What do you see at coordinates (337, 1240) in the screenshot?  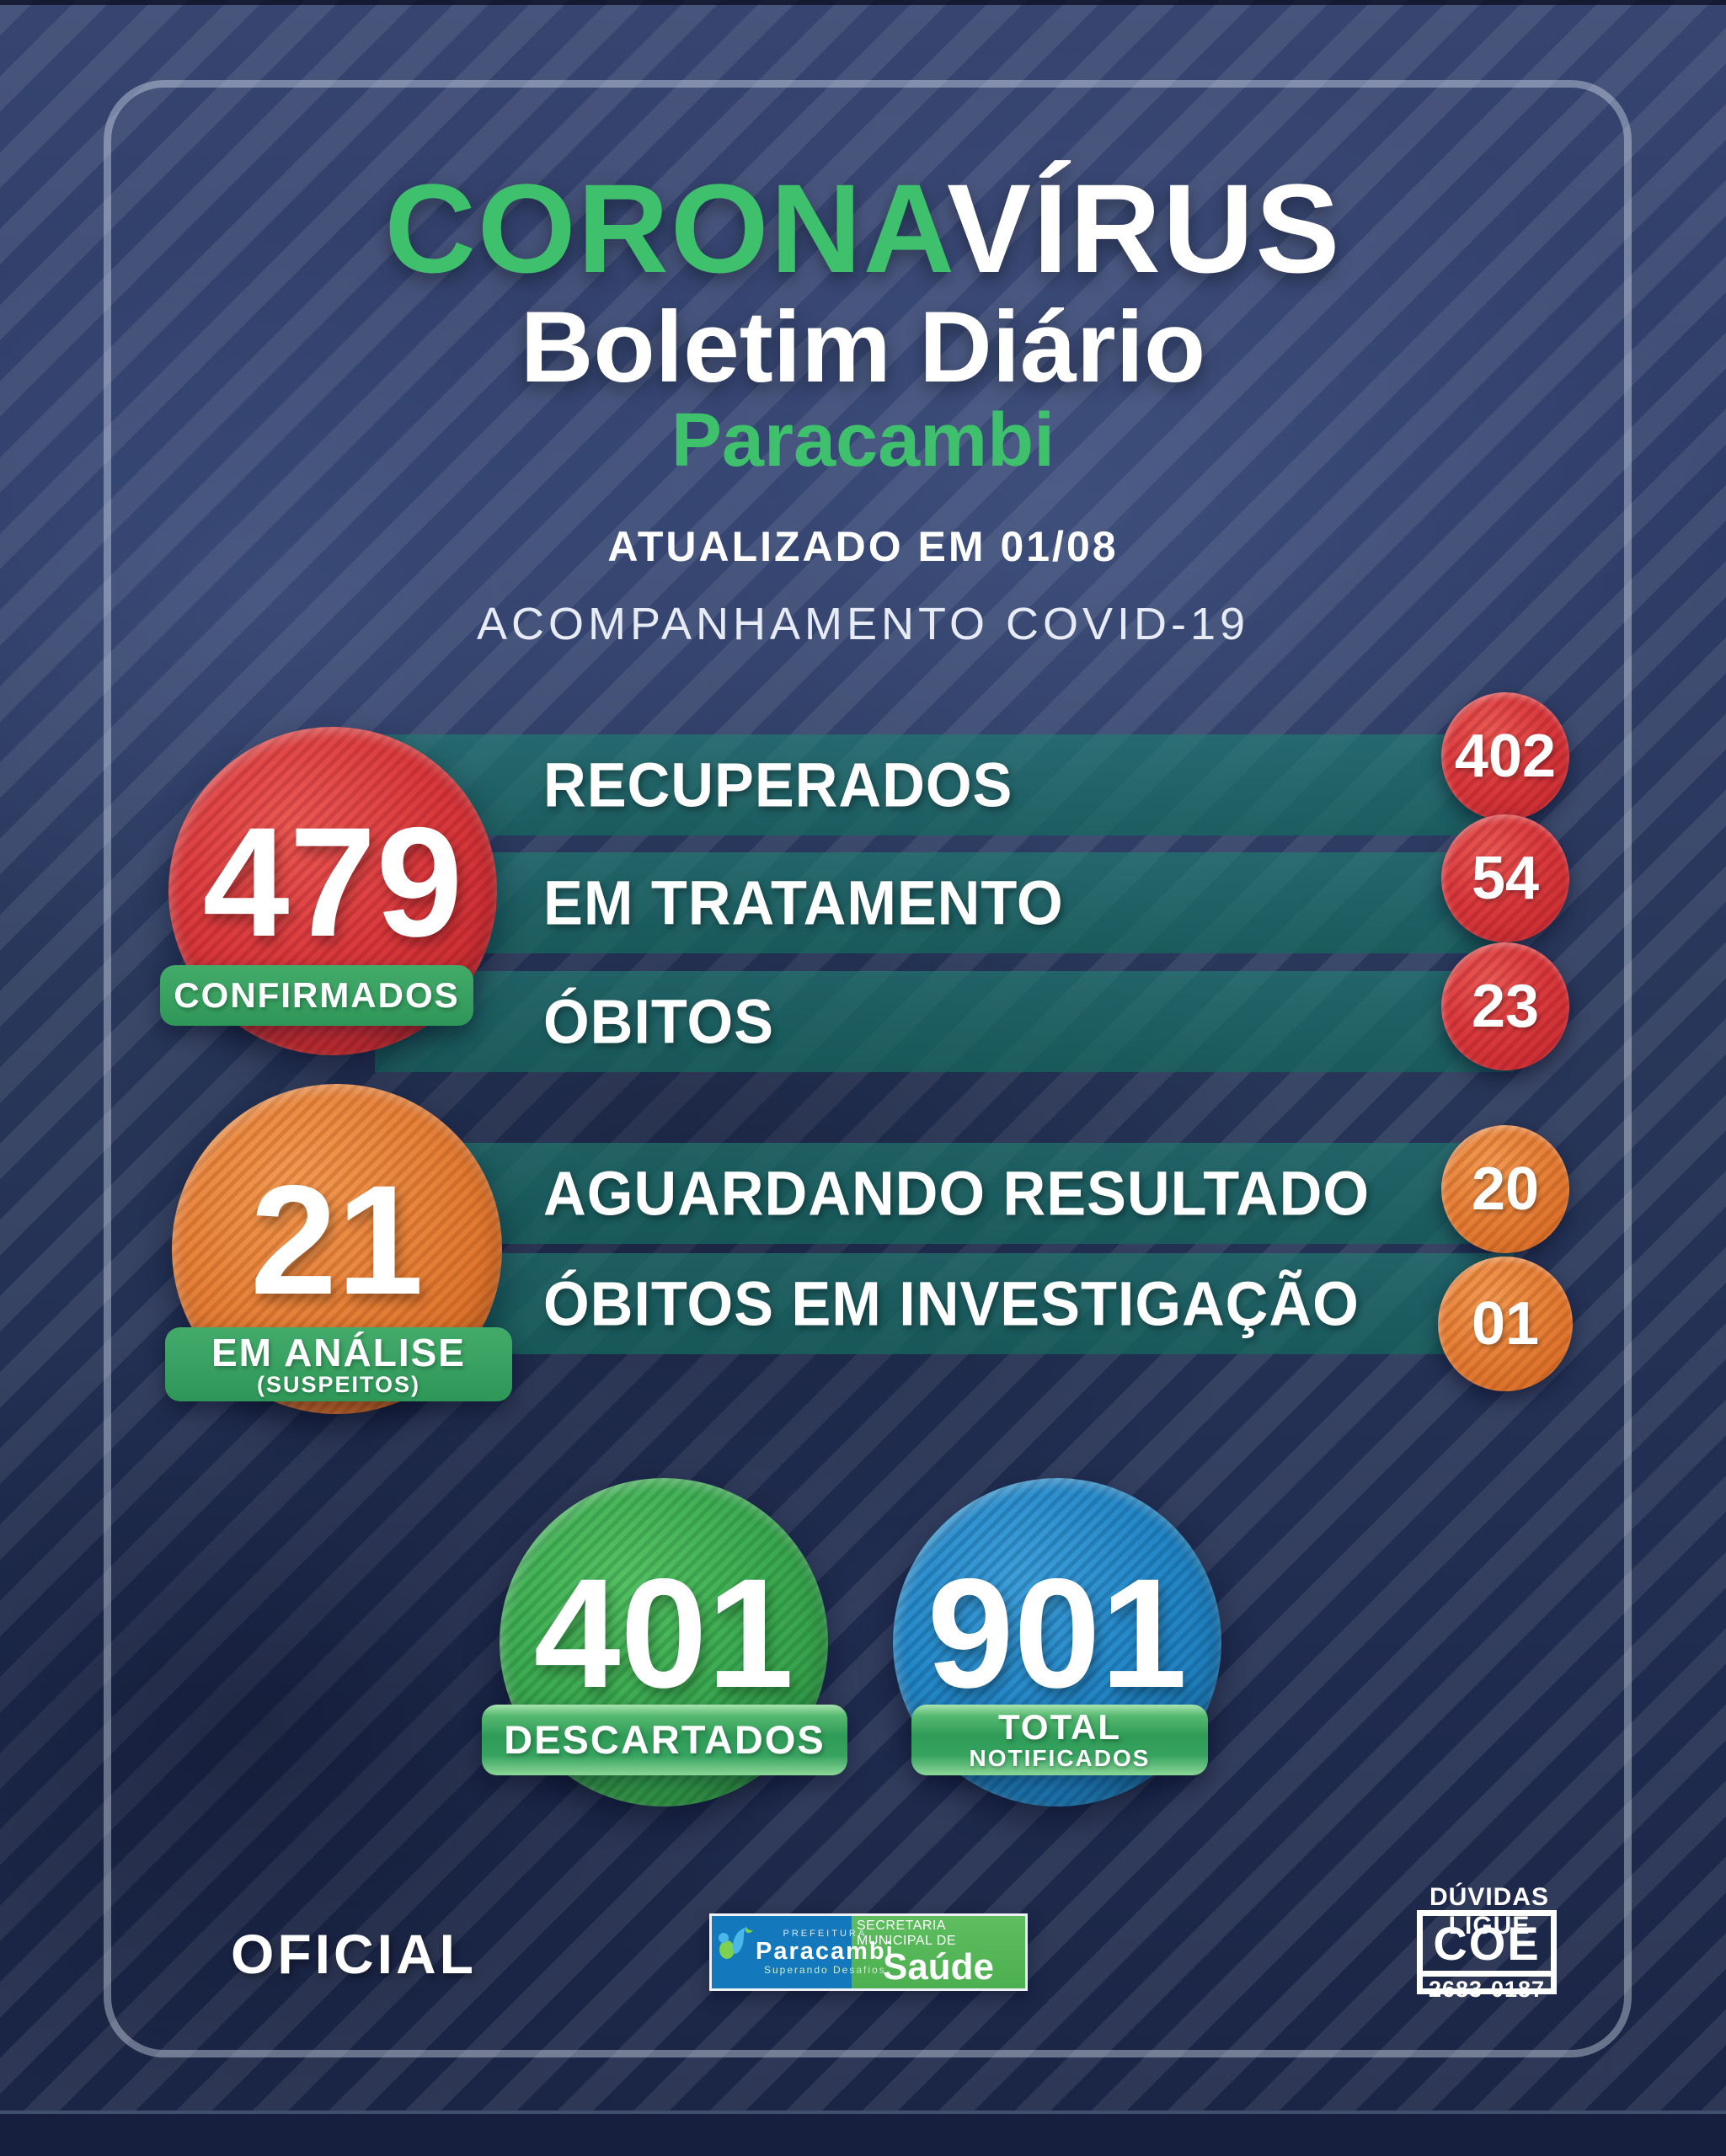 I see `em-analise-value: 21` at bounding box center [337, 1240].